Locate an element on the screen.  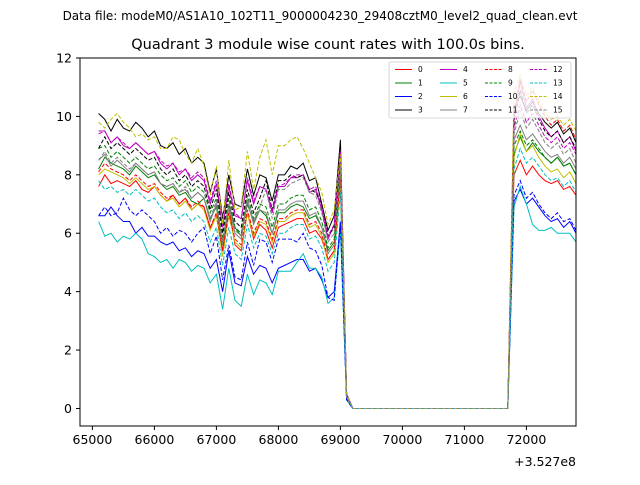
y-axis-ticks: 0 2 4 6 8 10 12 is located at coordinates (68, 233).